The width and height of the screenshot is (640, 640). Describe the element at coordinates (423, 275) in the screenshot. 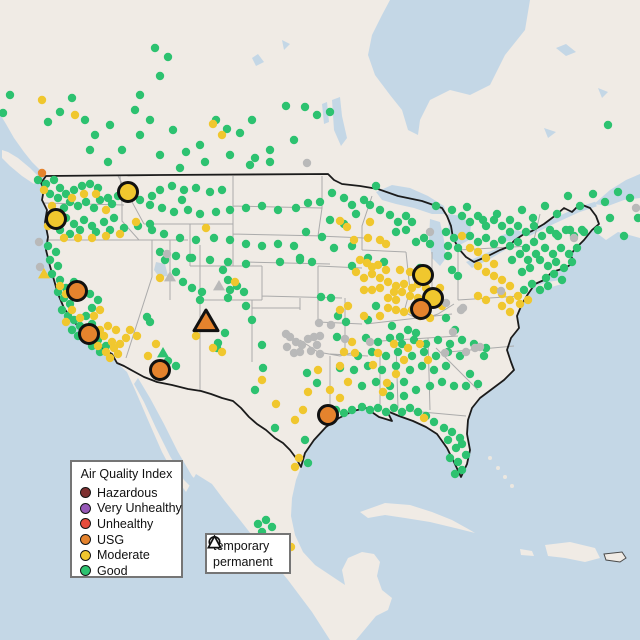

I see `highlight-circle-moderate` at that location.